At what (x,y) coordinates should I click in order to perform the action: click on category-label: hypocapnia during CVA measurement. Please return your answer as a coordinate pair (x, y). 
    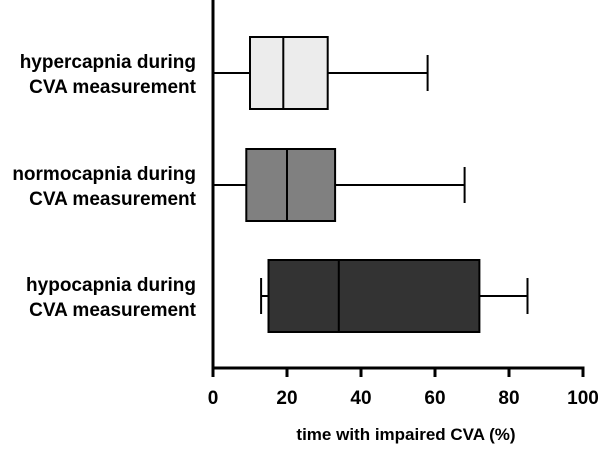
    Looking at the image, I should click on (111, 298).